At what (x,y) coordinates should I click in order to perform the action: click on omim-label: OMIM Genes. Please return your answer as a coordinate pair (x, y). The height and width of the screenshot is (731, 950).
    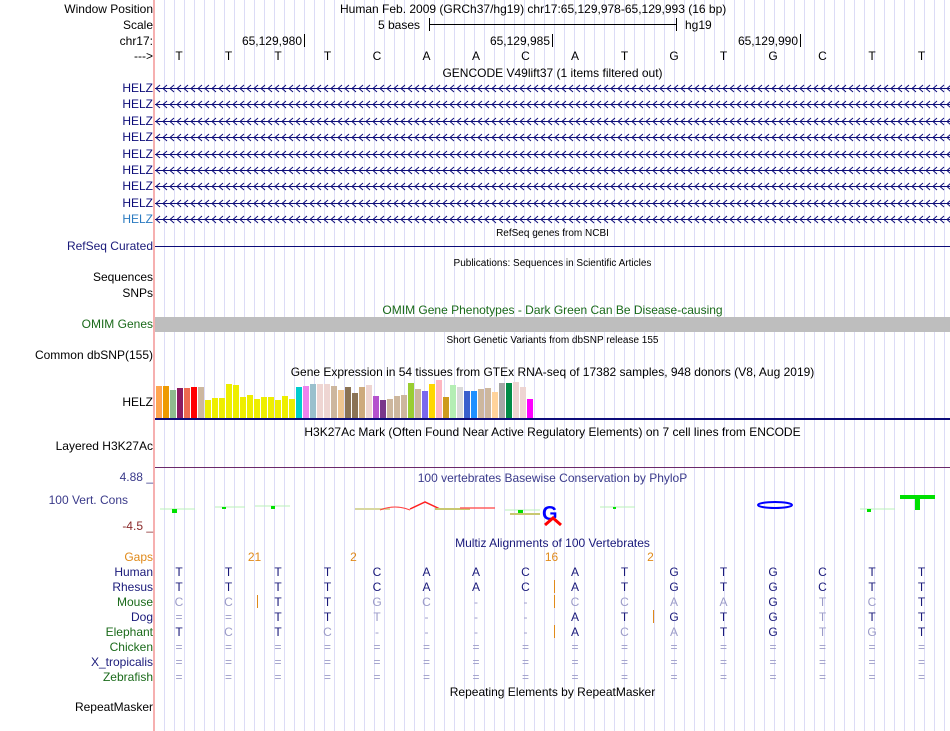
    Looking at the image, I should click on (117, 324).